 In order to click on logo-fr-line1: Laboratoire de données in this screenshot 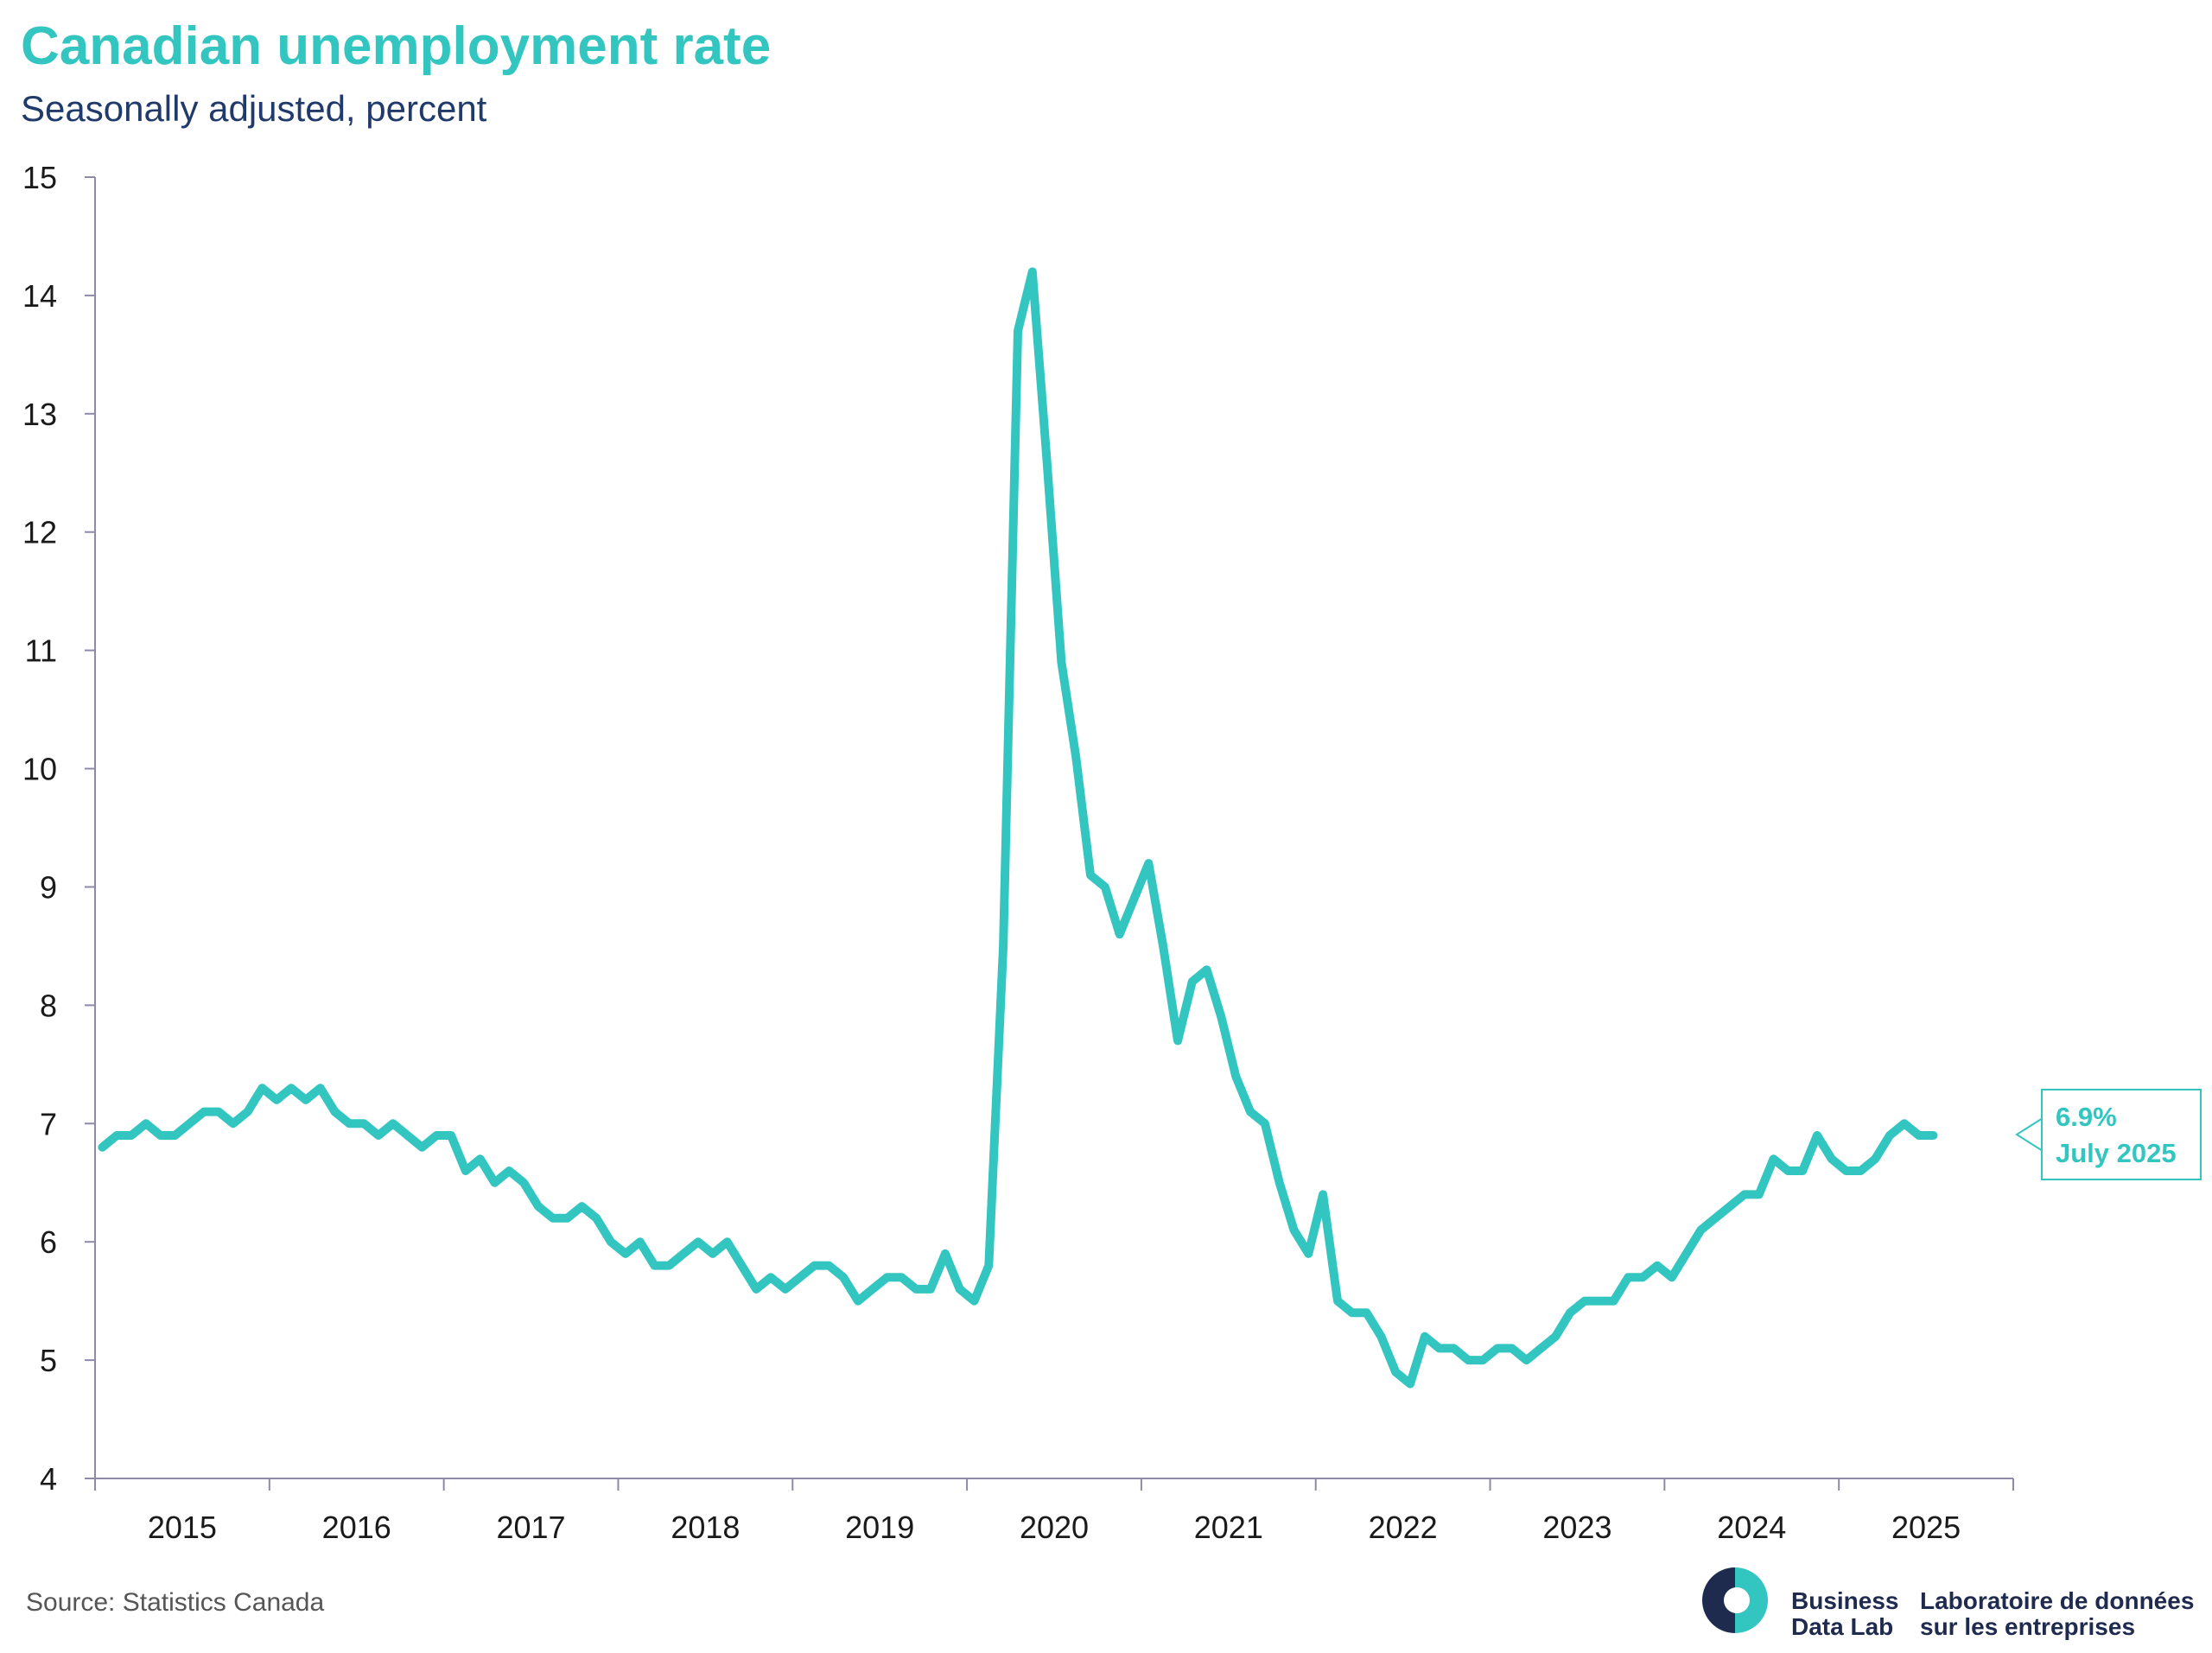, I will do `click(2057, 1600)`.